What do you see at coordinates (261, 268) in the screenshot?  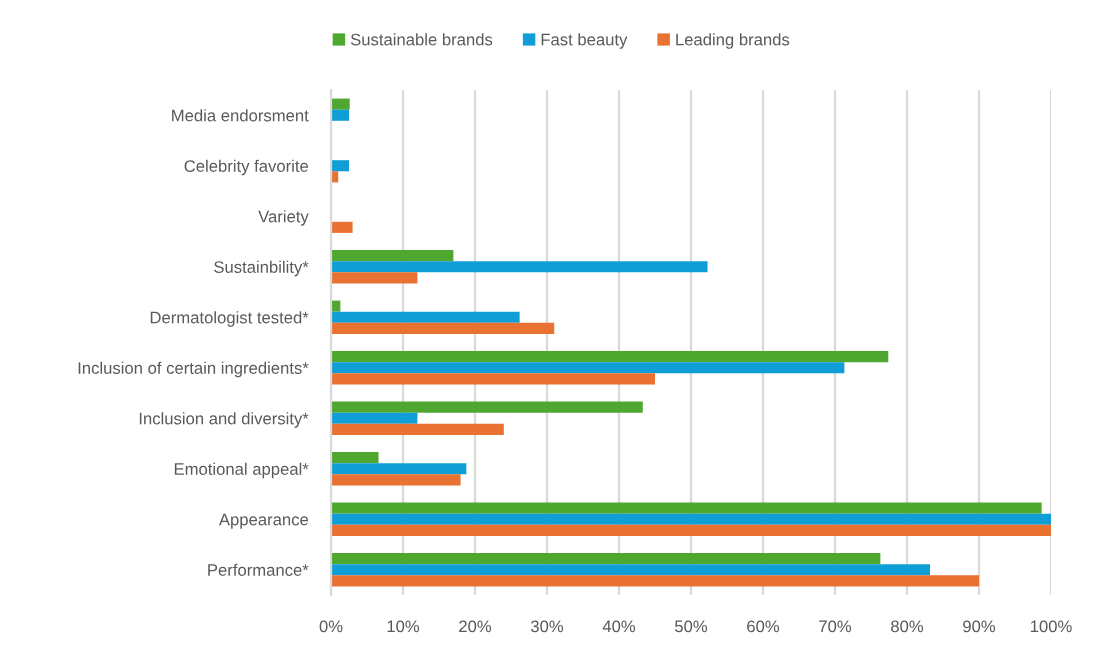 I see `y-tick-label: Sustainbility*` at bounding box center [261, 268].